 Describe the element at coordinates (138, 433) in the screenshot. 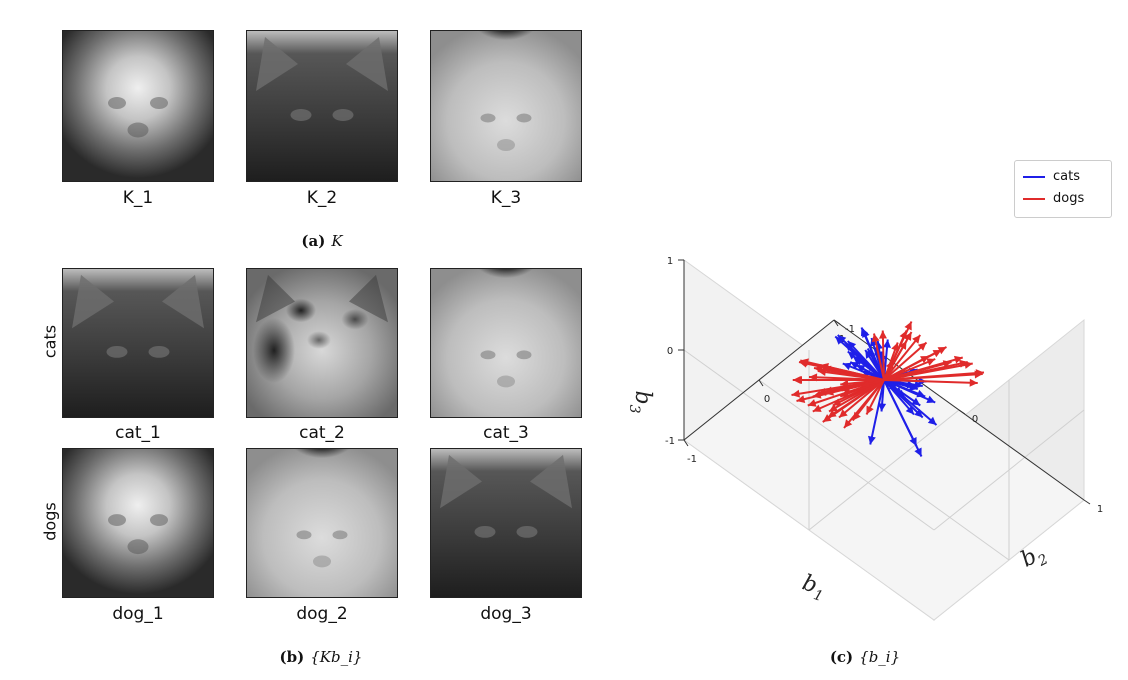

I see `cat1-label: cat_1` at that location.